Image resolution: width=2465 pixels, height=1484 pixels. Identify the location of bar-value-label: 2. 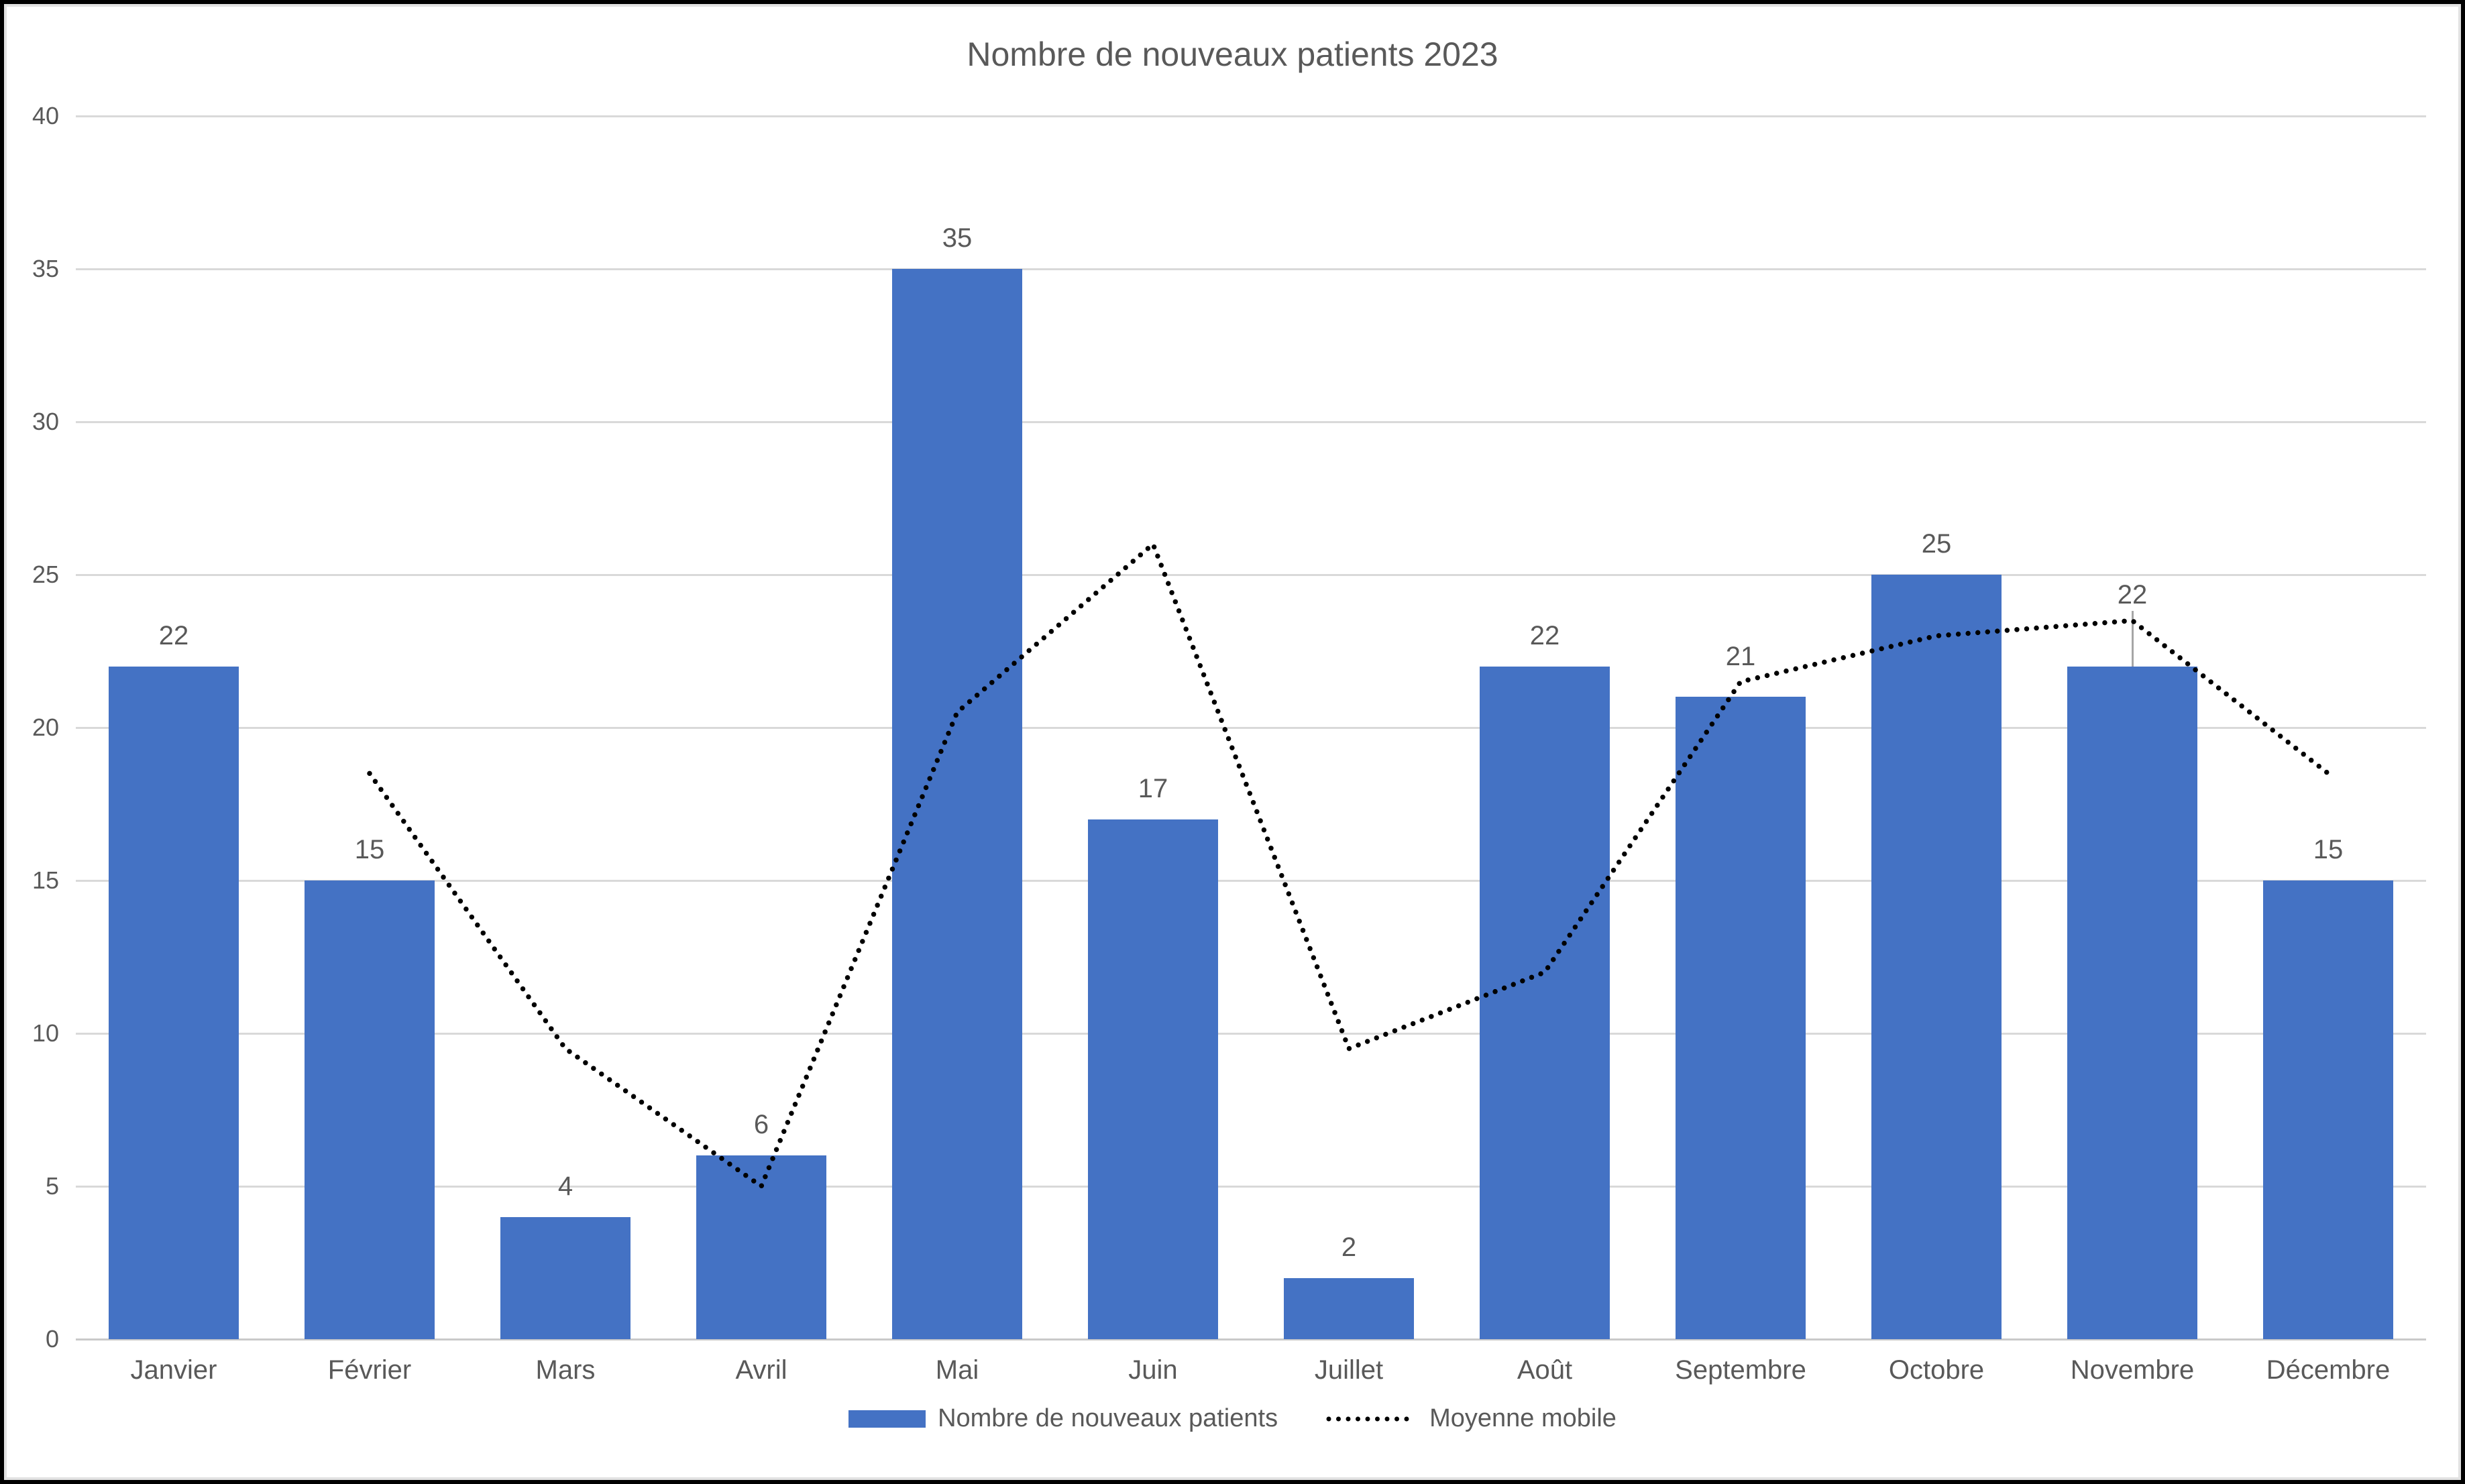
(1349, 1247).